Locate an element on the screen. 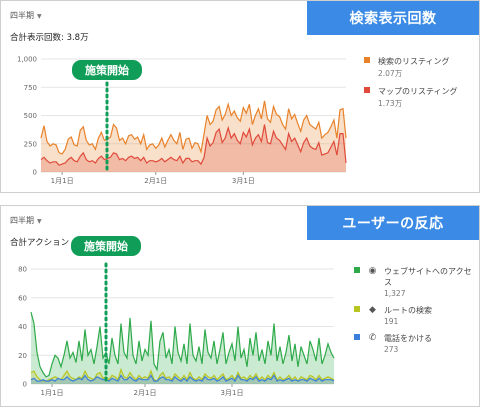  globe-icon: ◉ is located at coordinates (372, 271).